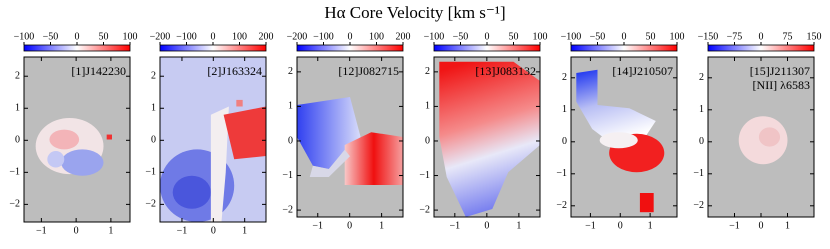 The image size is (830, 249). I want to click on panel: −1 0 1 −2 −1 0 1 2 [13]J083132 −100 −50 0 50 100, so click(483, 131).